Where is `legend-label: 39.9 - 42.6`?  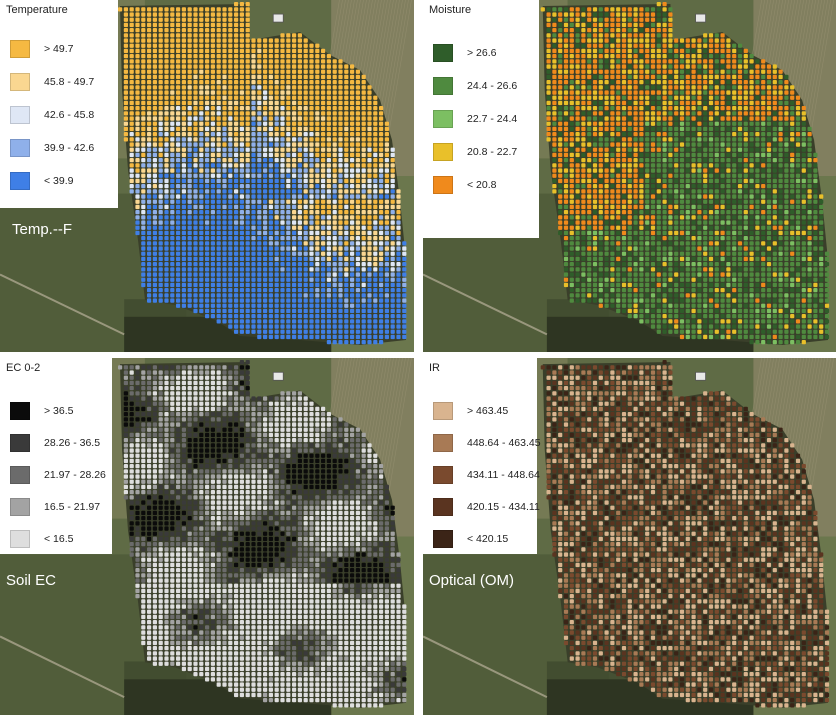 legend-label: 39.9 - 42.6 is located at coordinates (69, 148).